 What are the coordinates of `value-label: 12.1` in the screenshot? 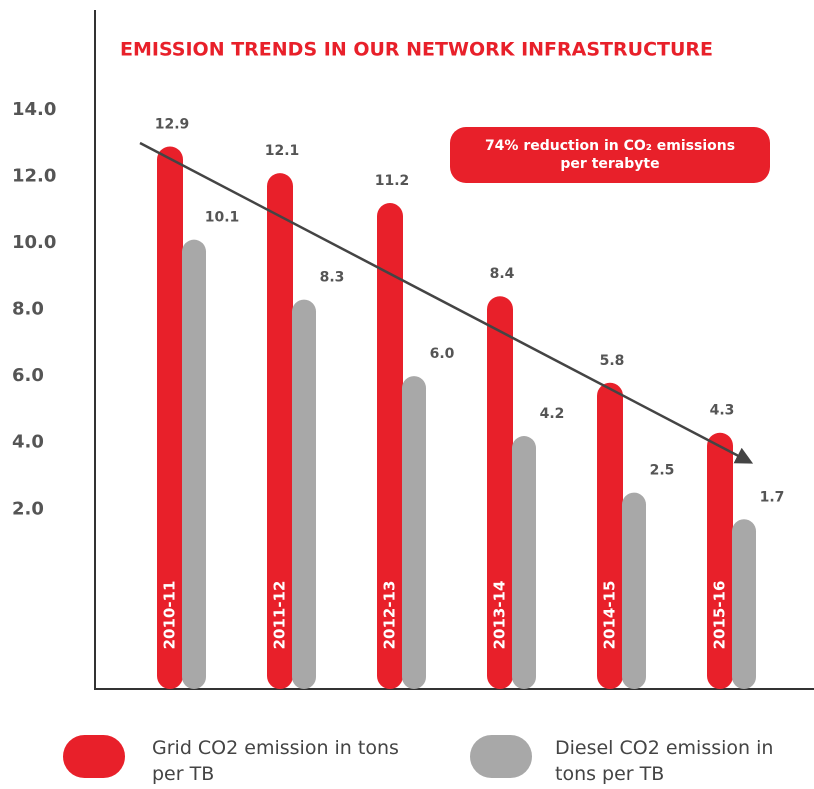 It's located at (282, 151).